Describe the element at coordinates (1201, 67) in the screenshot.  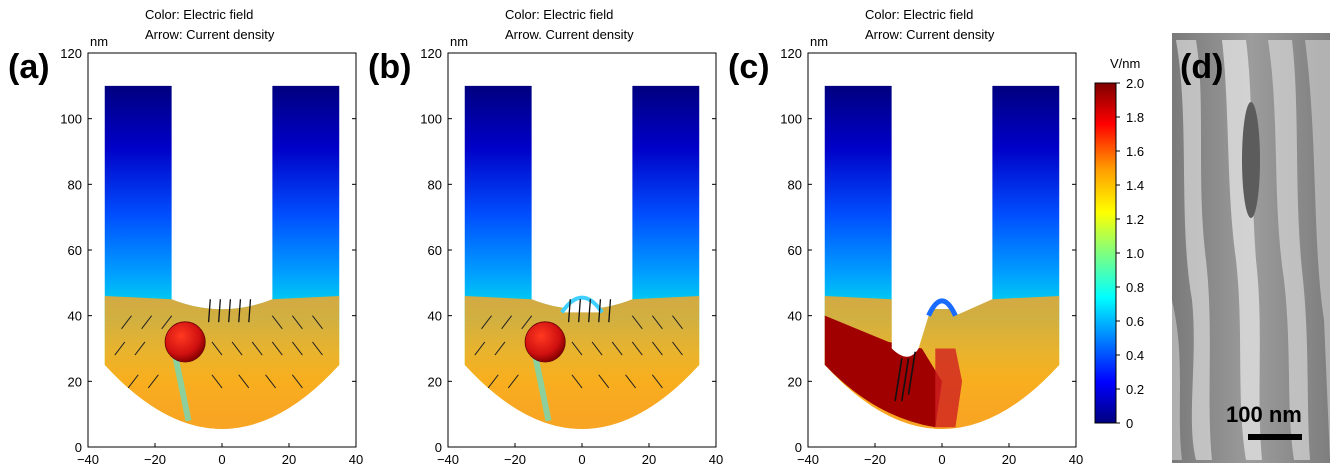
I see `panel-letter-d: (d)` at that location.